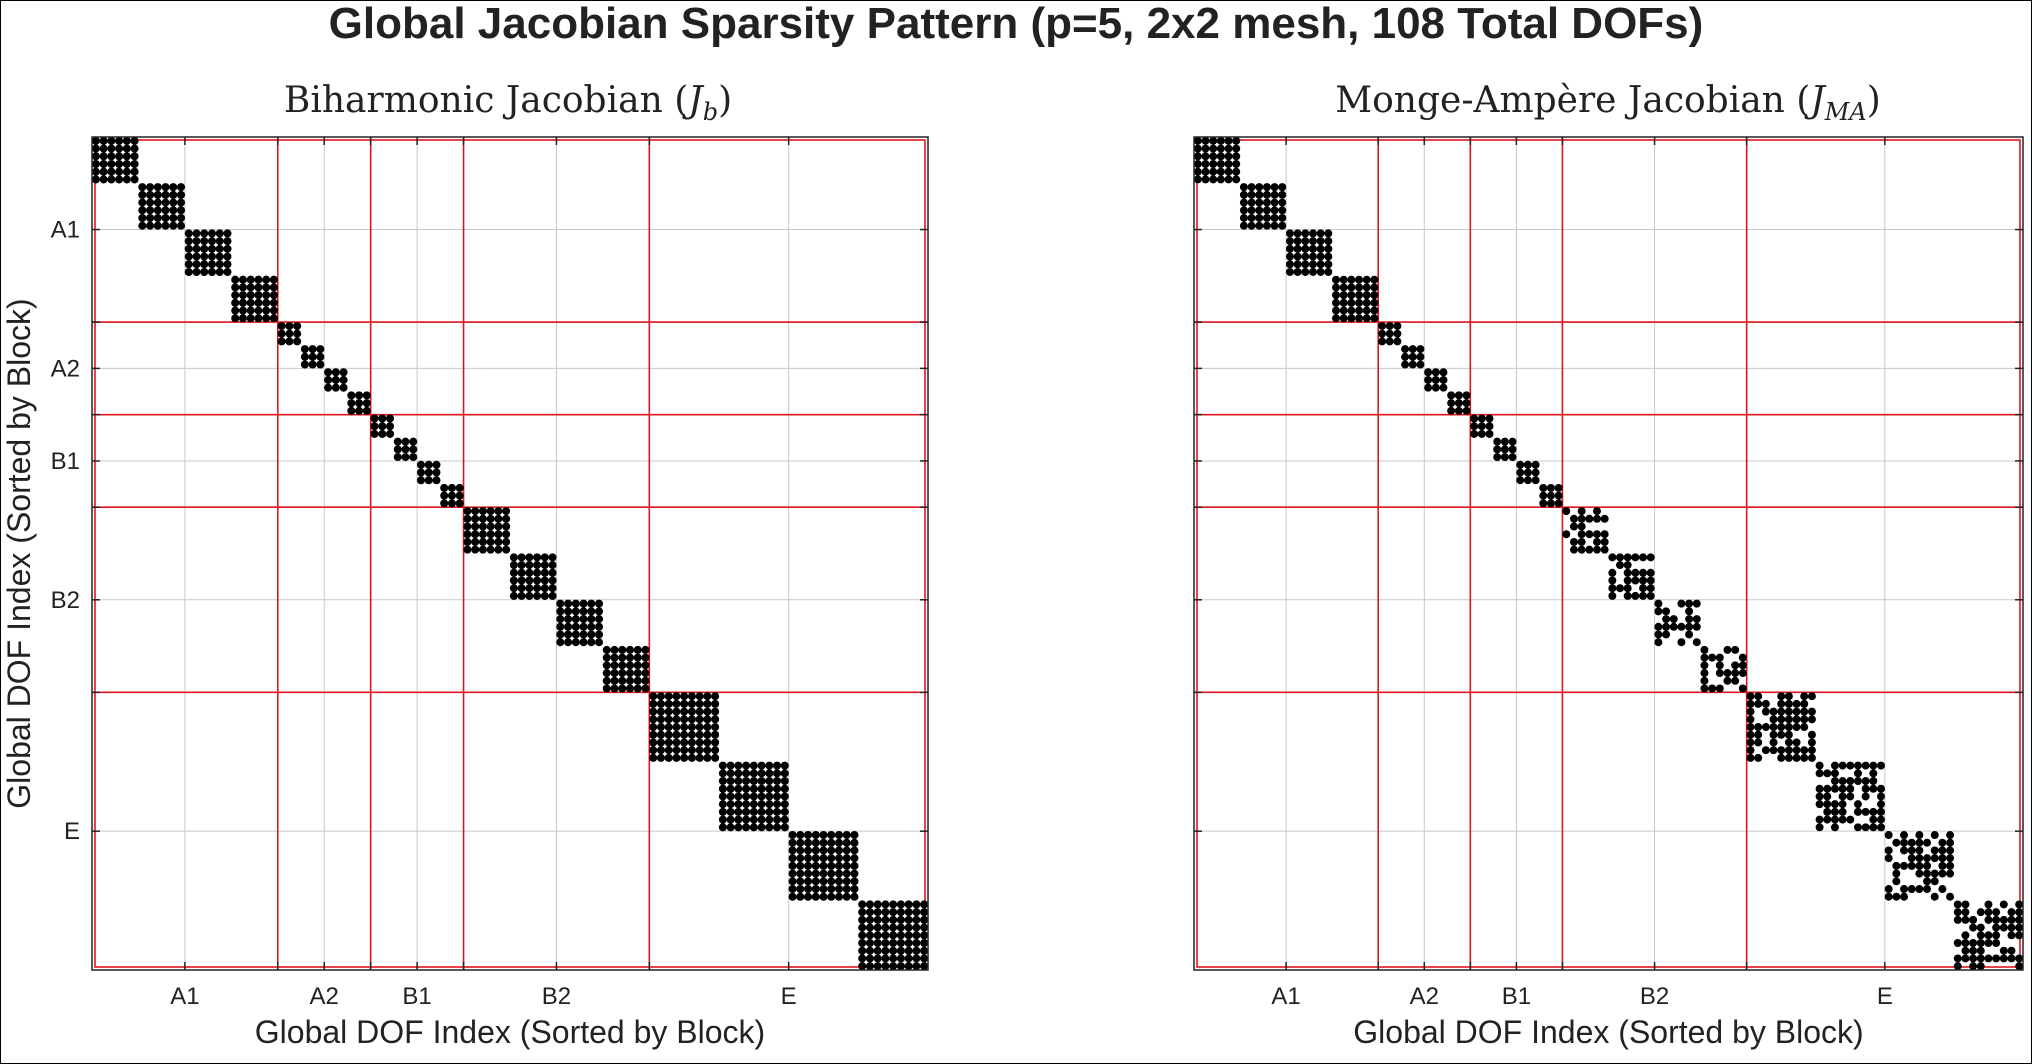 The width and height of the screenshot is (2032, 1064). Describe the element at coordinates (1504, 449) in the screenshot. I see `monge-ampere-nonzero-r41-c41` at that location.